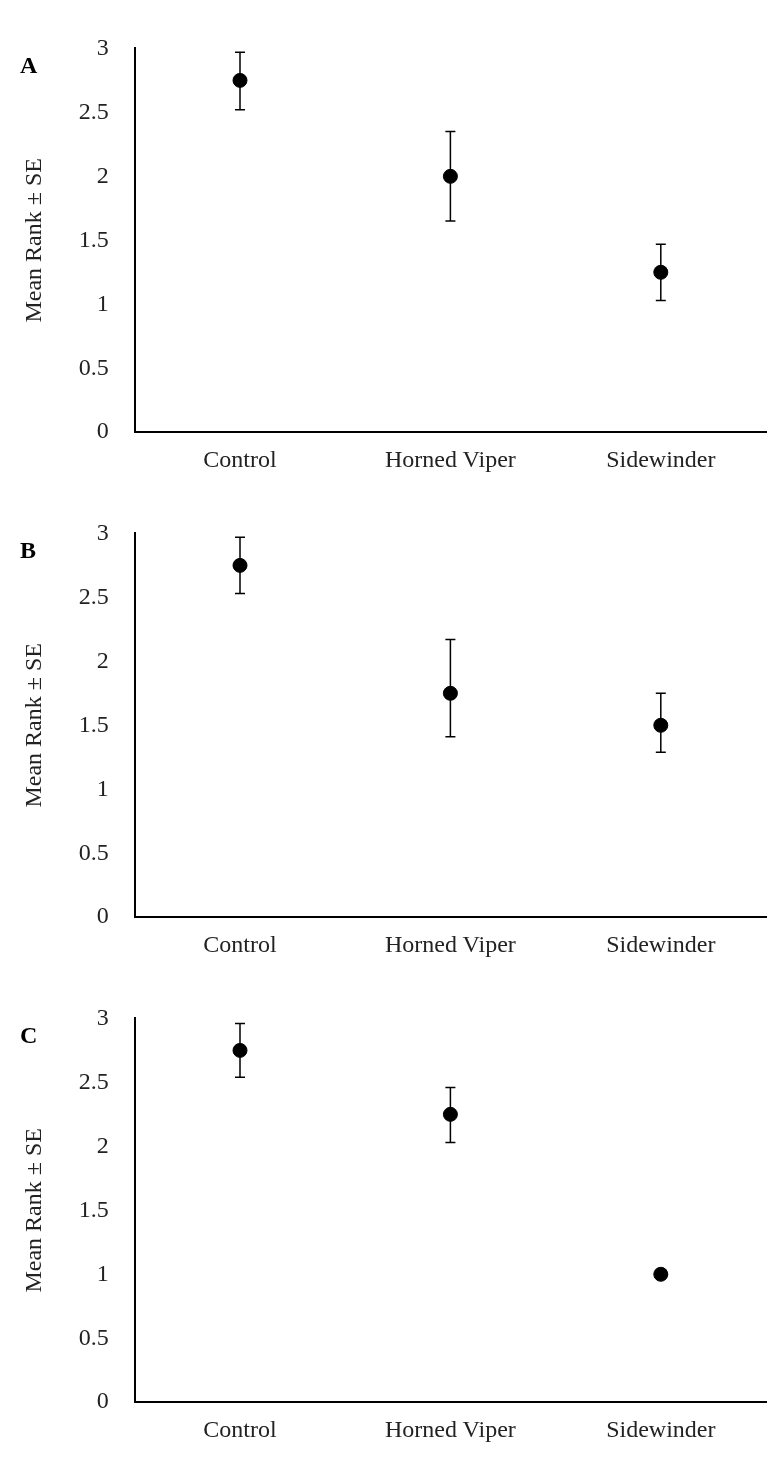  Describe the element at coordinates (29, 64) in the screenshot. I see `chart-title: A` at that location.